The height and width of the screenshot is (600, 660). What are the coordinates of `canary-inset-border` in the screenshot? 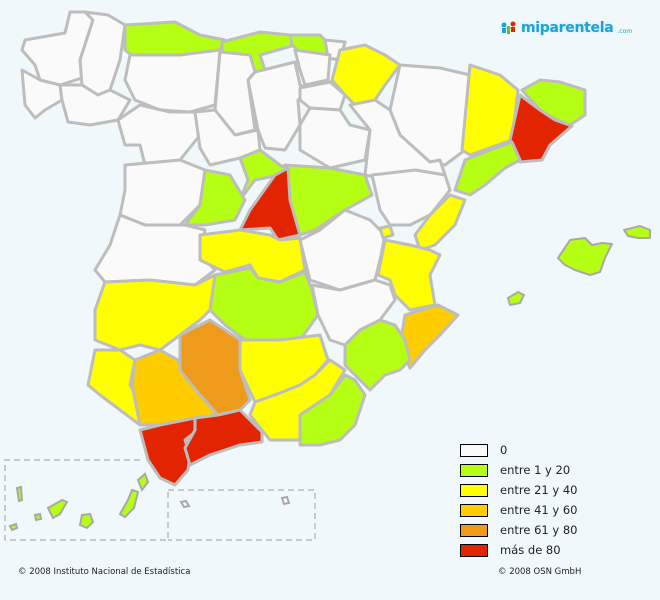 It's located at (86, 500).